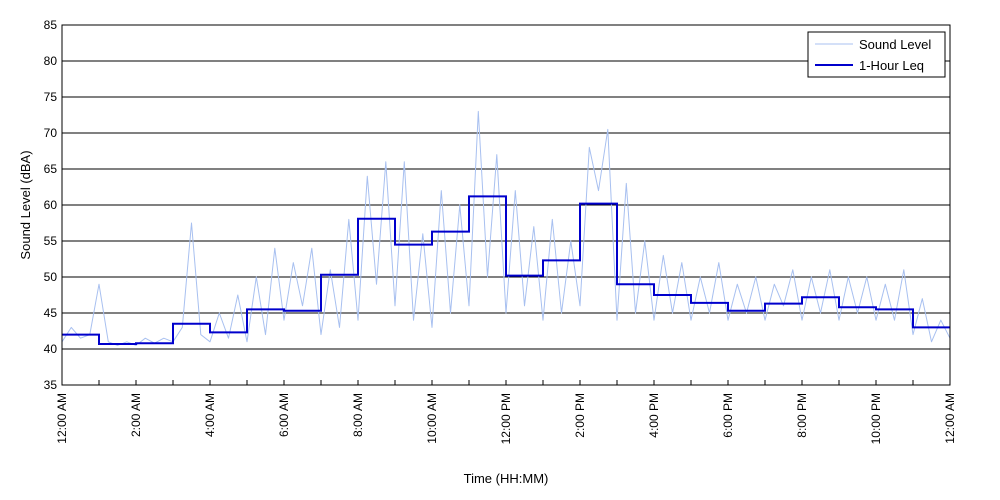  I want to click on legend-label-1-hour-leq: 1-Hour Leq, so click(891, 65).